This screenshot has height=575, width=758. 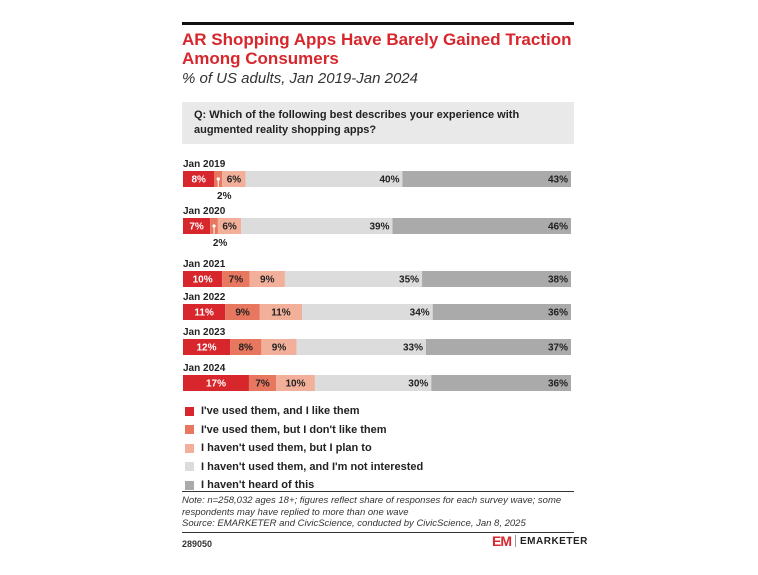 I want to click on emarketer-logo: EM EMARKETER, so click(x=540, y=541).